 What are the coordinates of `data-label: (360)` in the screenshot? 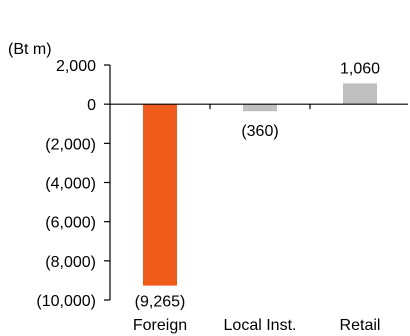 It's located at (259, 131).